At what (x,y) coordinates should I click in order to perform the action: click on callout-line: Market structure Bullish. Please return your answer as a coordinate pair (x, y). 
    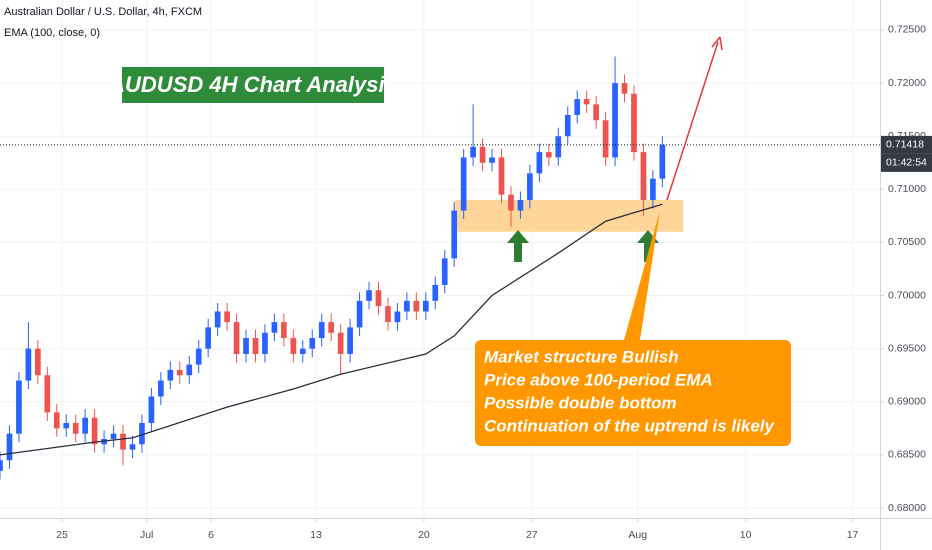
    Looking at the image, I should click on (581, 356).